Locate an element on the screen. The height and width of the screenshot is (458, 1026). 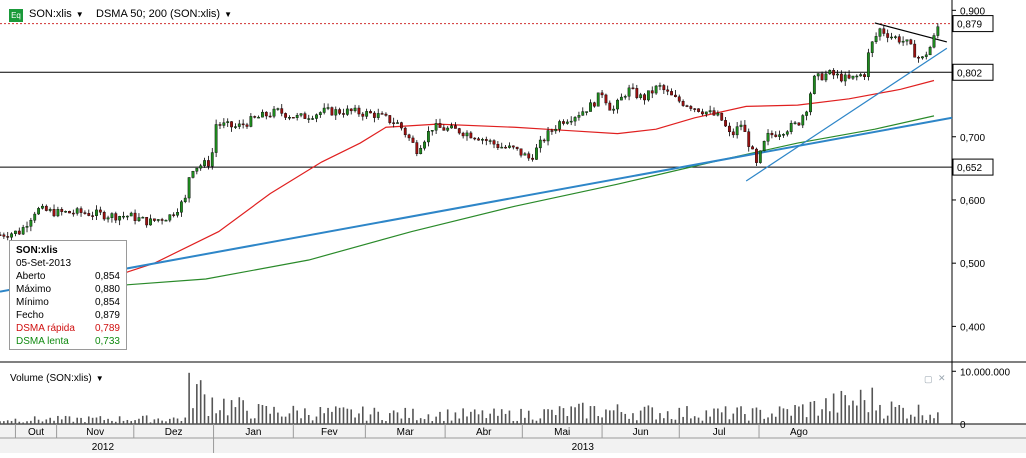
legend-row-open: Aberto 0,854 is located at coordinates (68, 276).